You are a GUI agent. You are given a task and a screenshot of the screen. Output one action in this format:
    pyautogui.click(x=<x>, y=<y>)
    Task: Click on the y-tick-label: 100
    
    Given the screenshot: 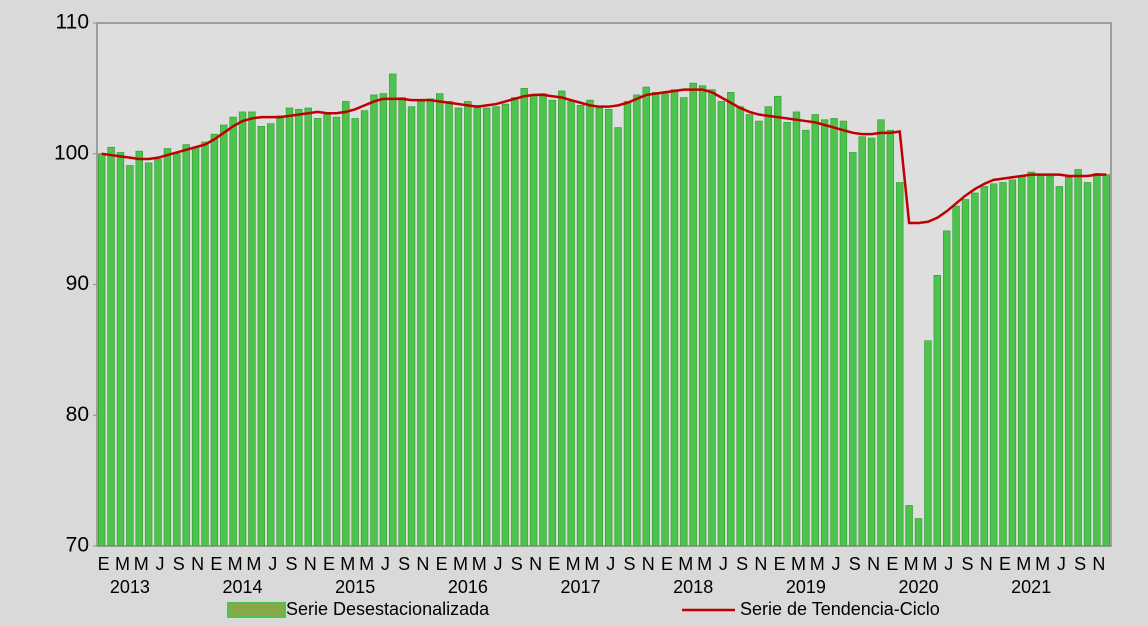 What is the action you would take?
    pyautogui.click(x=71, y=152)
    